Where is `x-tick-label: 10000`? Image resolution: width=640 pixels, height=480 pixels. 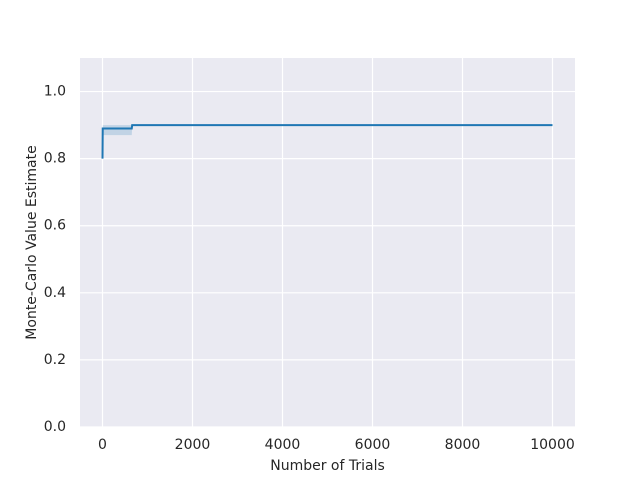
x-tick-label: 10000 is located at coordinates (552, 445).